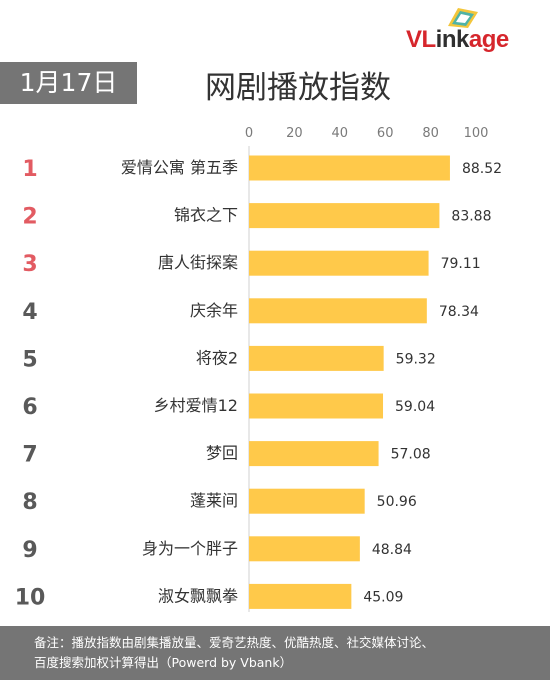 The width and height of the screenshot is (550, 680). I want to click on category-label: 身为一个胖子, so click(190, 548).